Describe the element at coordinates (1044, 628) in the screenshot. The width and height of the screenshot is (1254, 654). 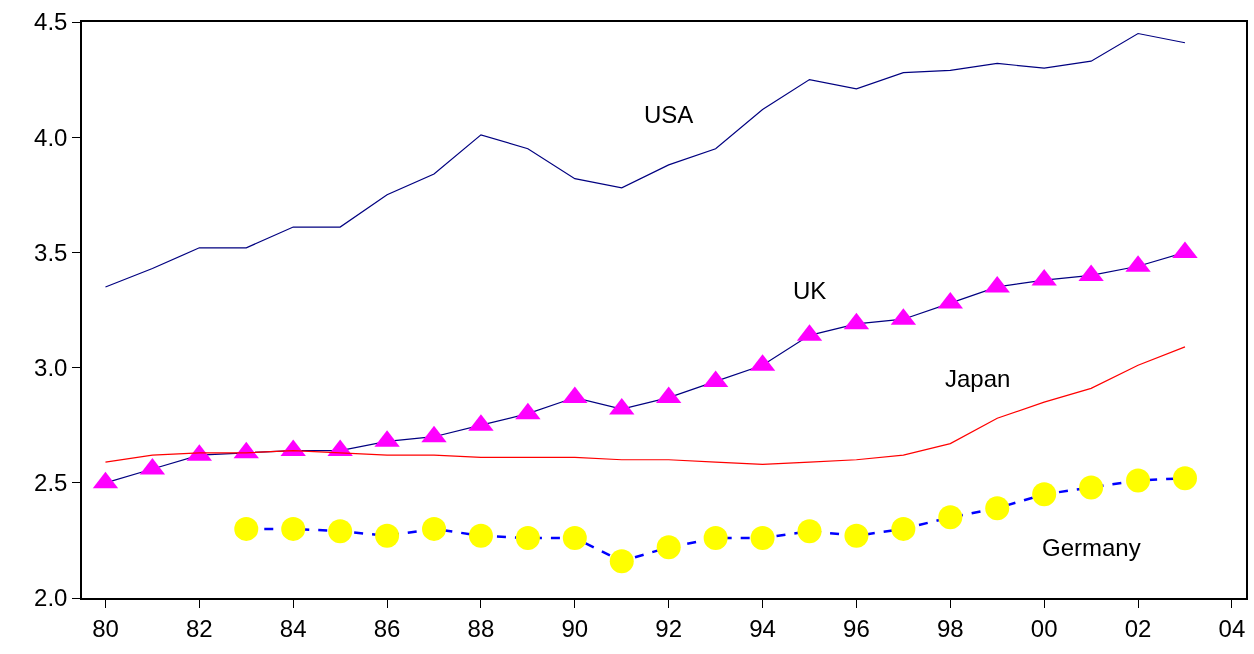
I see `x-tick-label: 00` at that location.